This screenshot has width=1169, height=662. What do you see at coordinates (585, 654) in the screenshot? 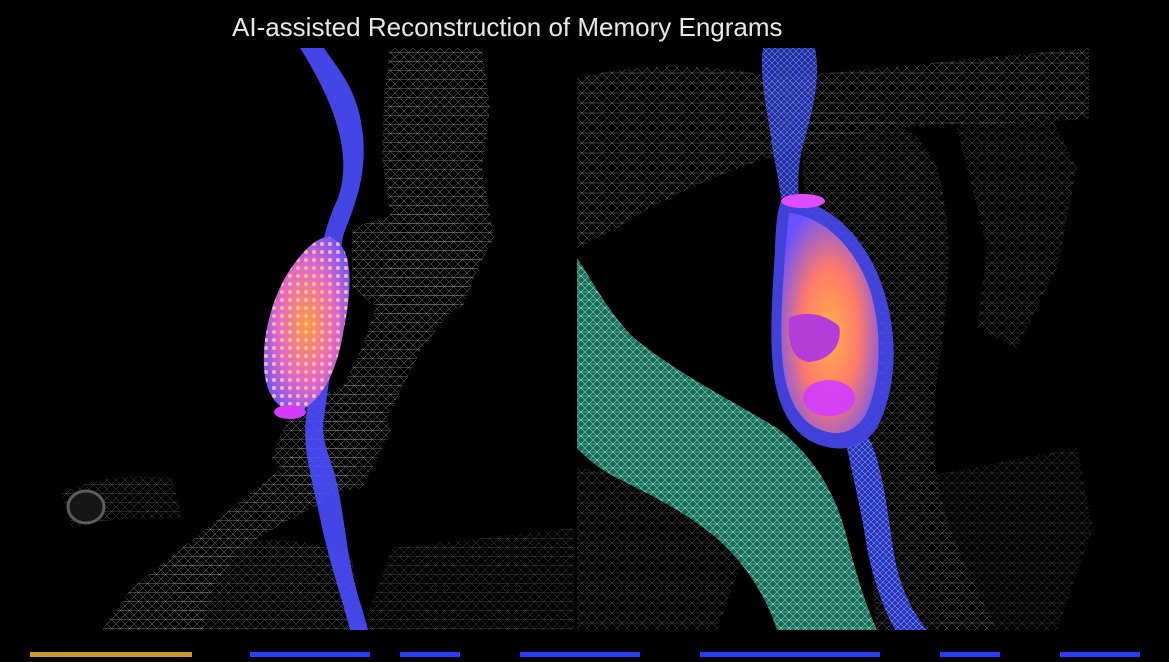
I see `bottom-strip-graphic` at bounding box center [585, 654].